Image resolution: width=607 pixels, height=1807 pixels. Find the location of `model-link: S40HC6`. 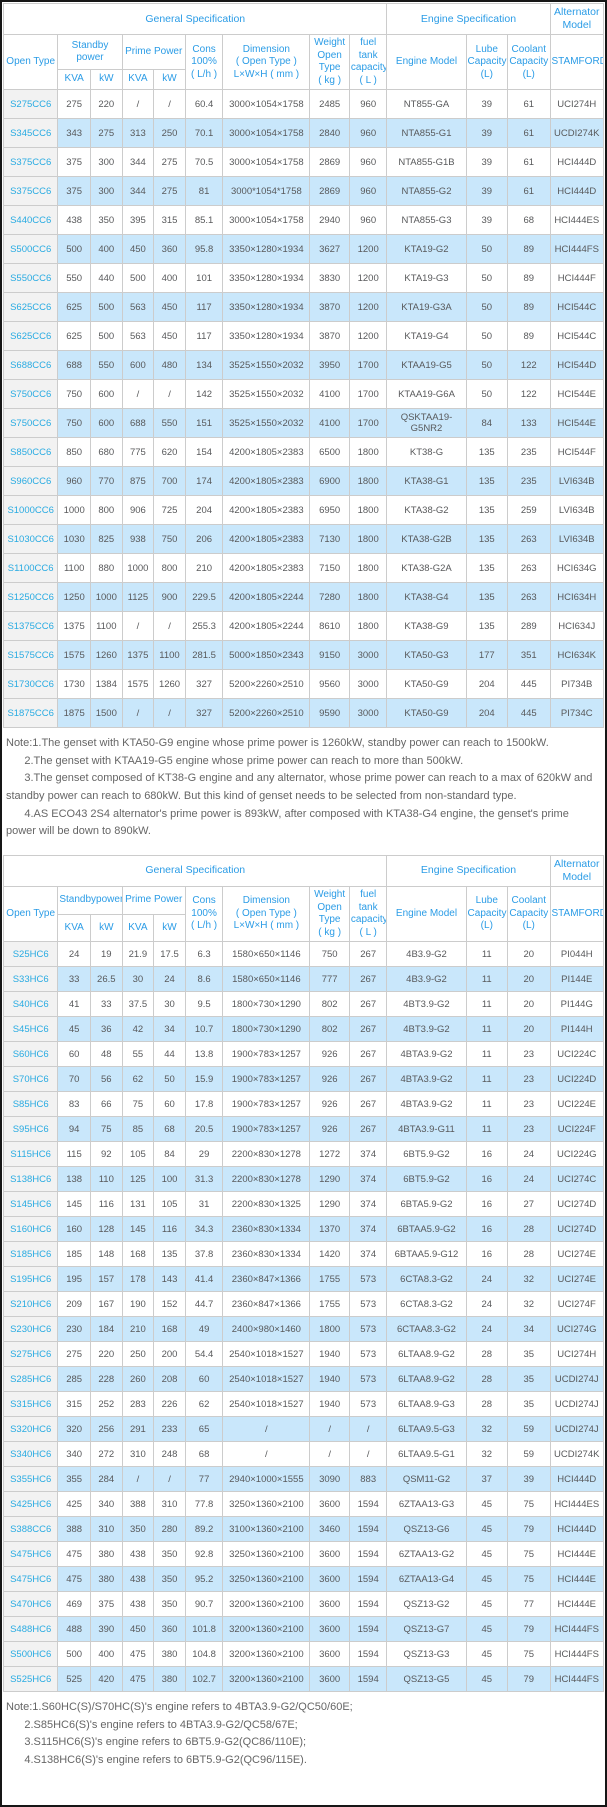

model-link: S40HC6 is located at coordinates (30, 1004).